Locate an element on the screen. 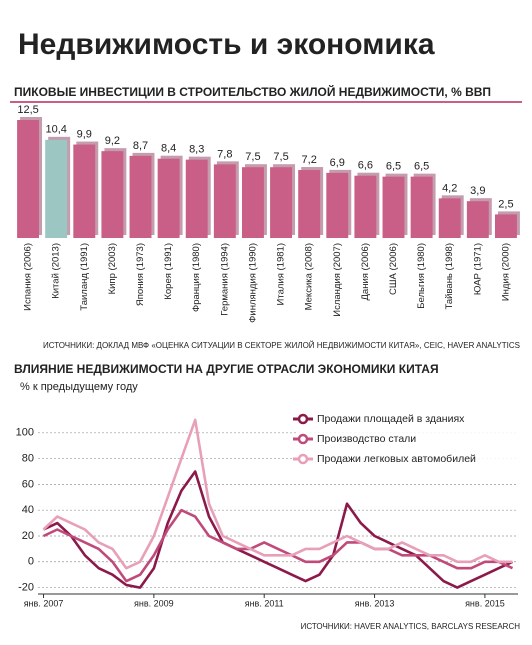  y-tick-label: 80 is located at coordinates (28, 458).